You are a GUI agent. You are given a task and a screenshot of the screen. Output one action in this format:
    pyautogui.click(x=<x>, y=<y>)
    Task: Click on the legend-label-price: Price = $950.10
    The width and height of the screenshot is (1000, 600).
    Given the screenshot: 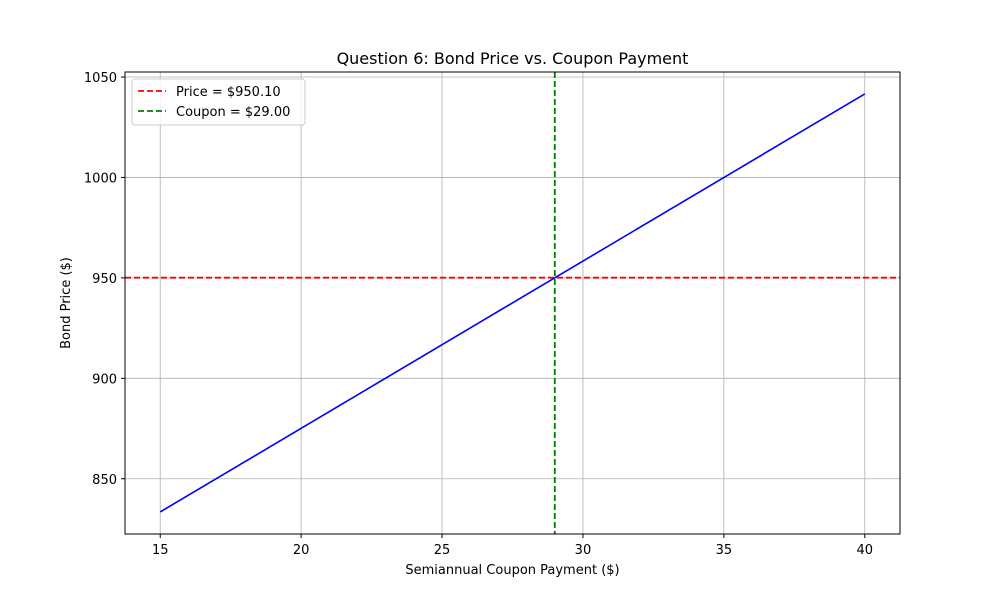 What is the action you would take?
    pyautogui.click(x=228, y=92)
    